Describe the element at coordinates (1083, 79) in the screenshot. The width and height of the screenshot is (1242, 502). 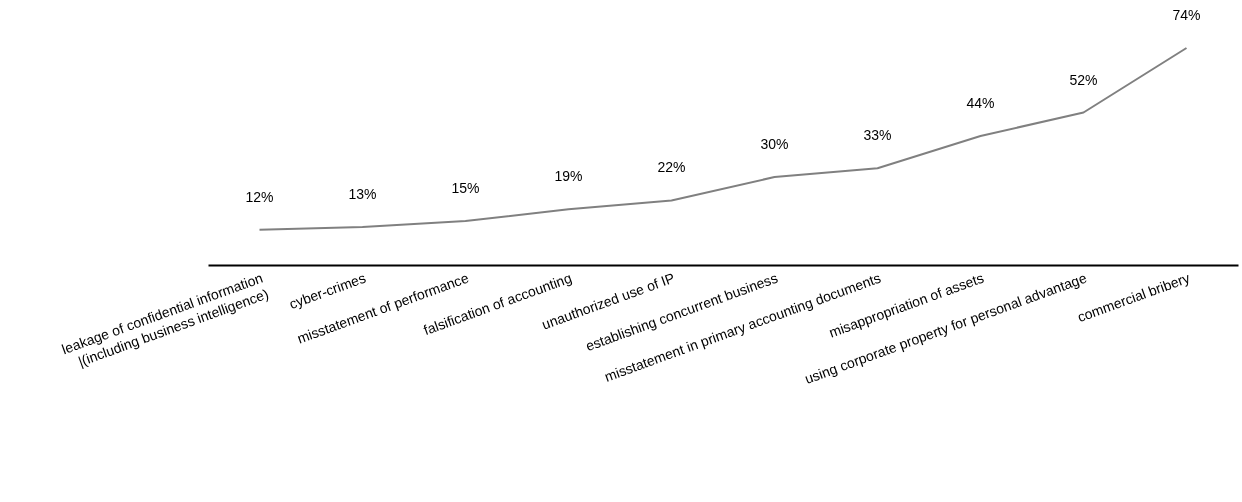
I see `data-label: 52%` at that location.